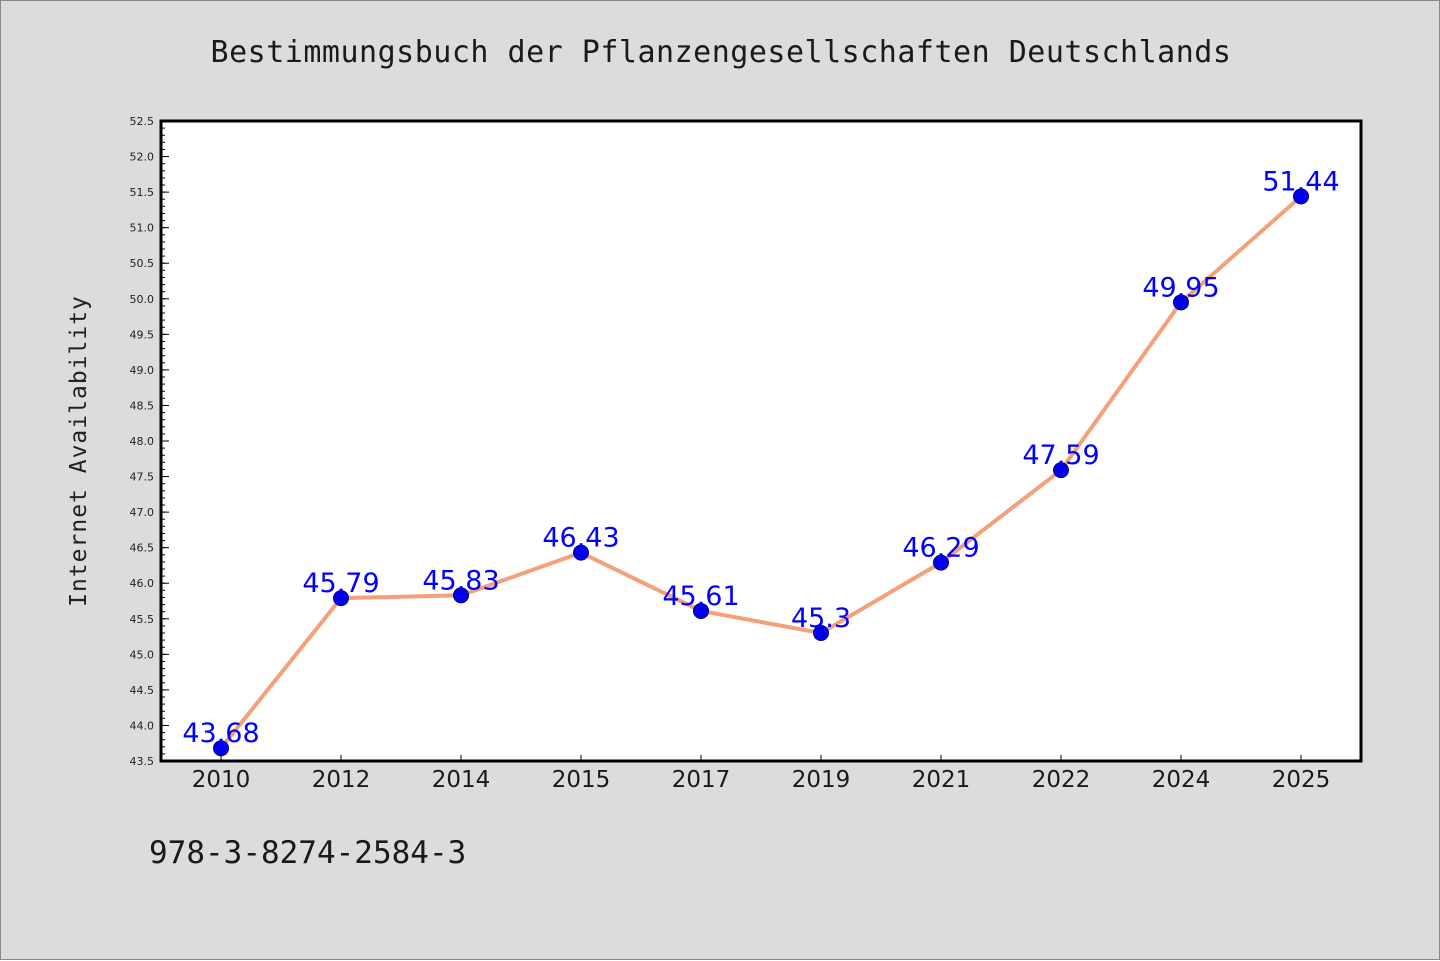  Describe the element at coordinates (142, 405) in the screenshot. I see `y-tick-label: 48.5` at that location.